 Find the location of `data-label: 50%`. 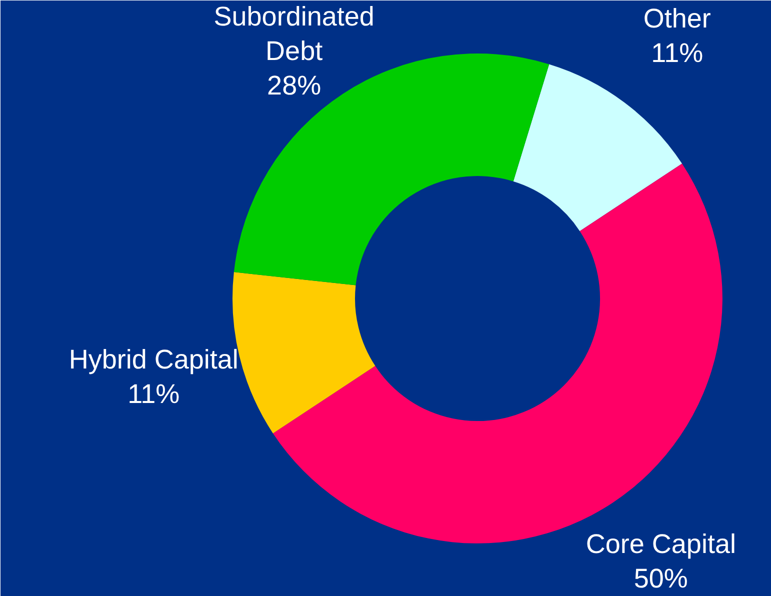

data-label: 50% is located at coordinates (661, 579).